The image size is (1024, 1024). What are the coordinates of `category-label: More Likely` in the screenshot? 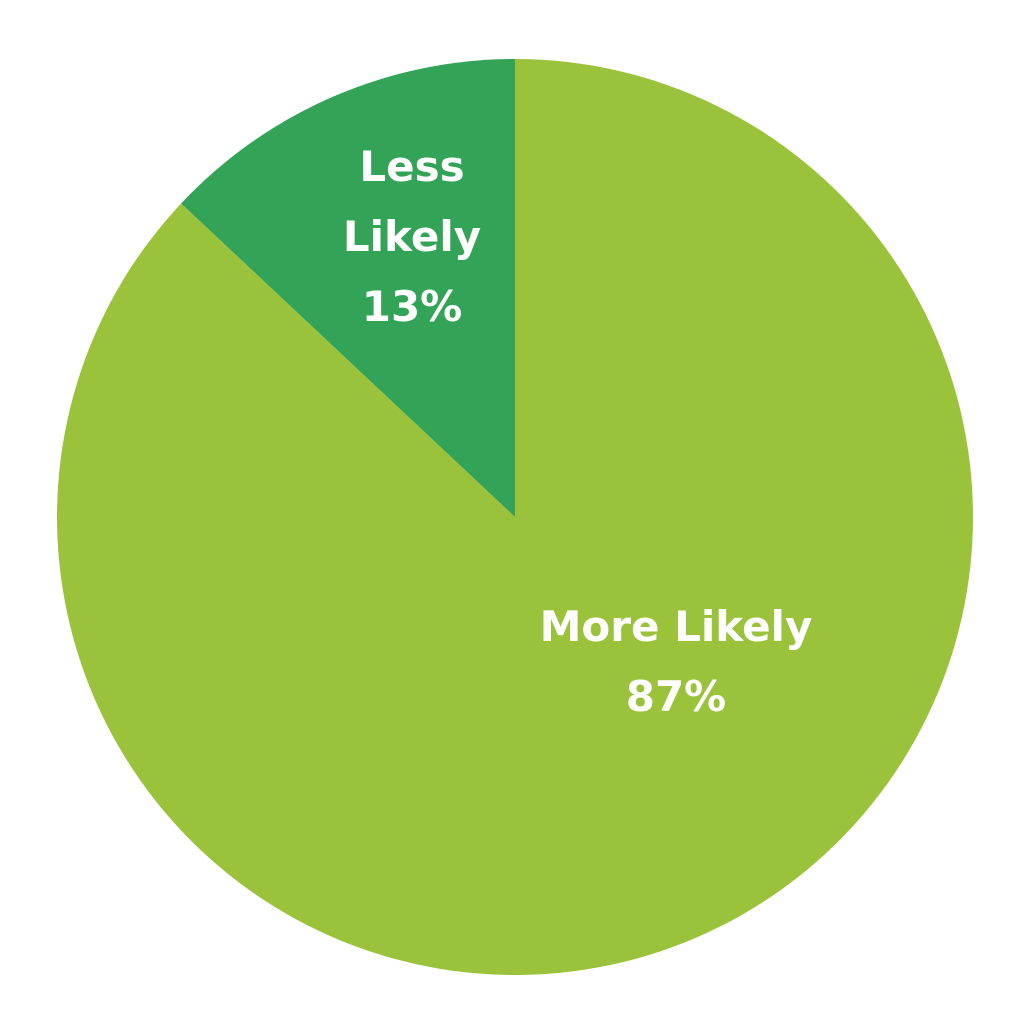 It's located at (676, 626).